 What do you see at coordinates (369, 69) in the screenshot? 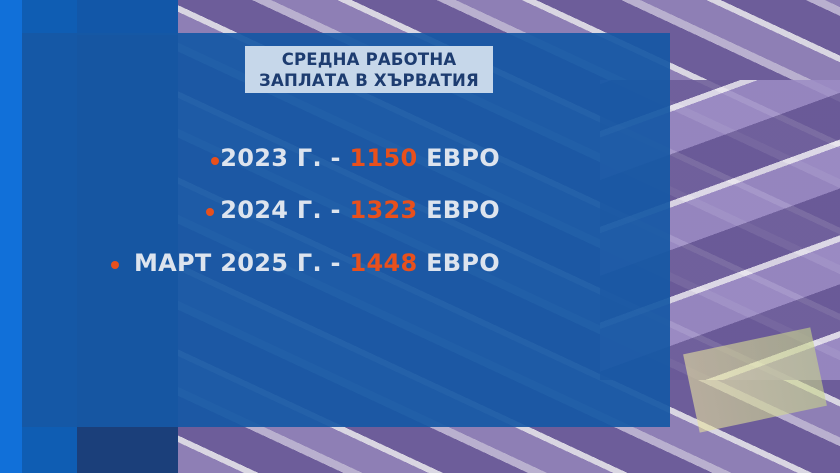
I see `graphic-title: СРЕДНА РАБОТНА ЗАПЛАТА В ХЪРВАТИЯ` at bounding box center [369, 69].